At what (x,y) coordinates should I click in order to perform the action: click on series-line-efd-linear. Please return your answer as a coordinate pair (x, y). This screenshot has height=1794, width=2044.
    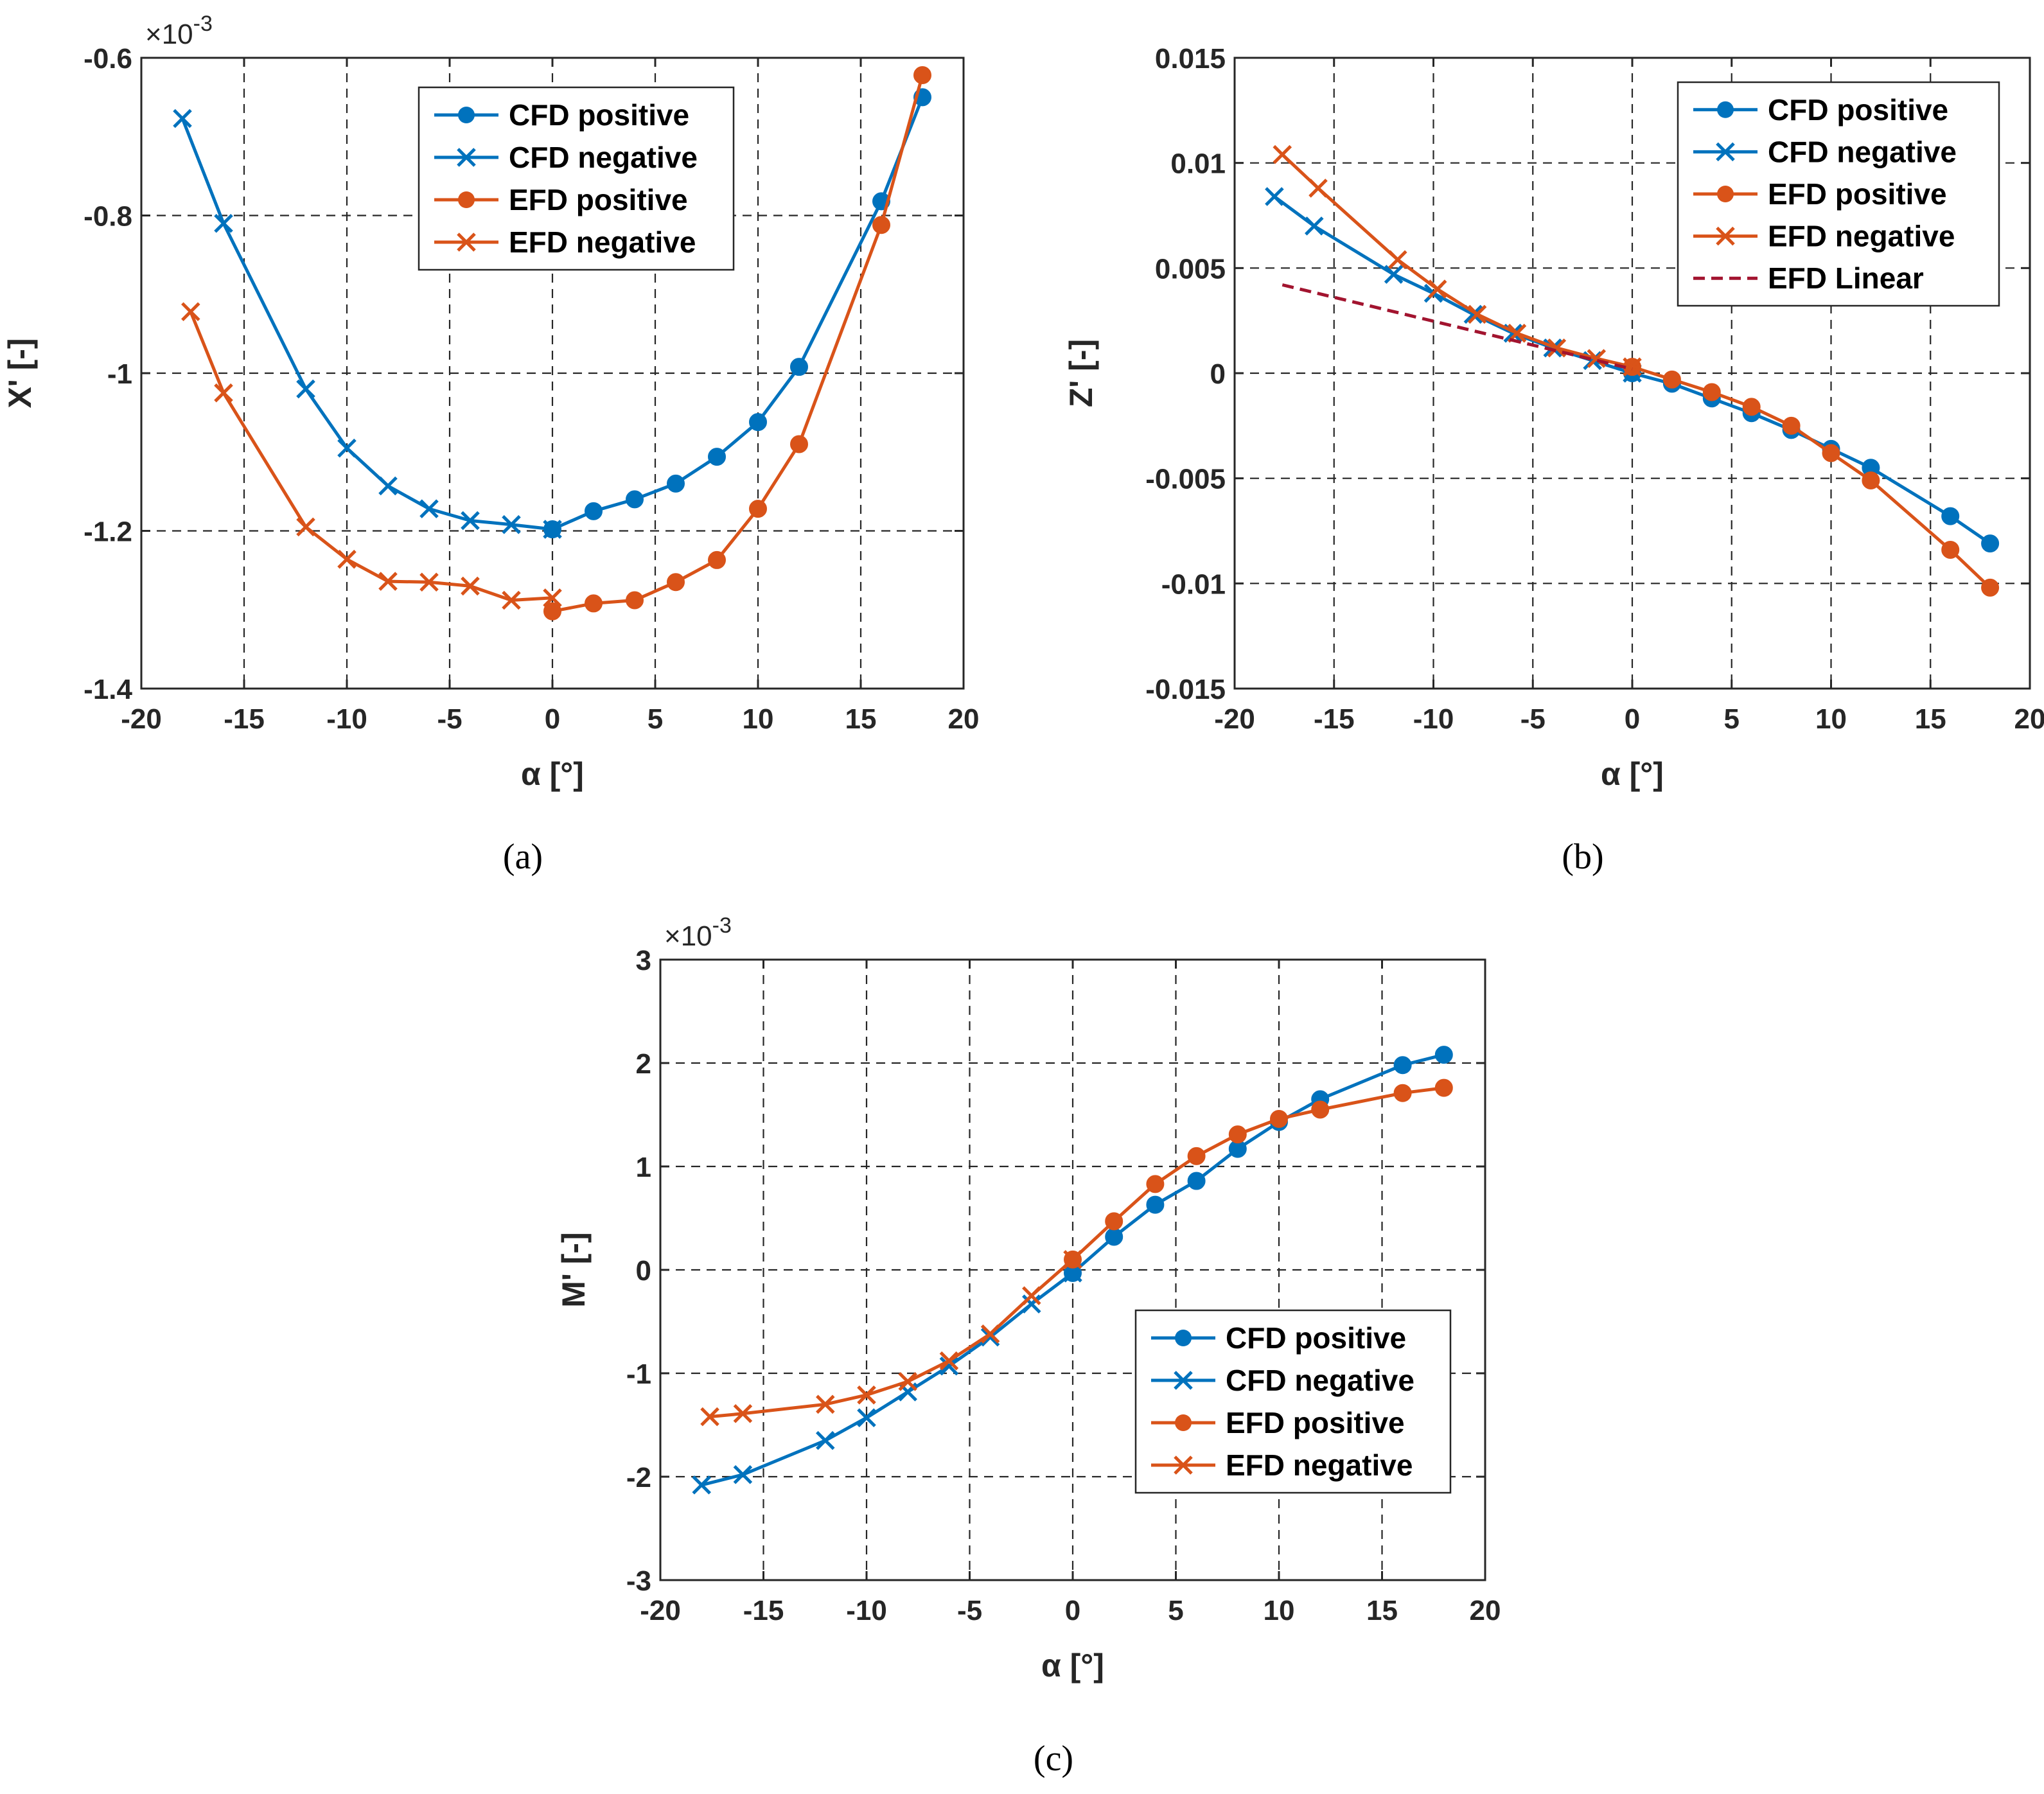
    Looking at the image, I should click on (1457, 327).